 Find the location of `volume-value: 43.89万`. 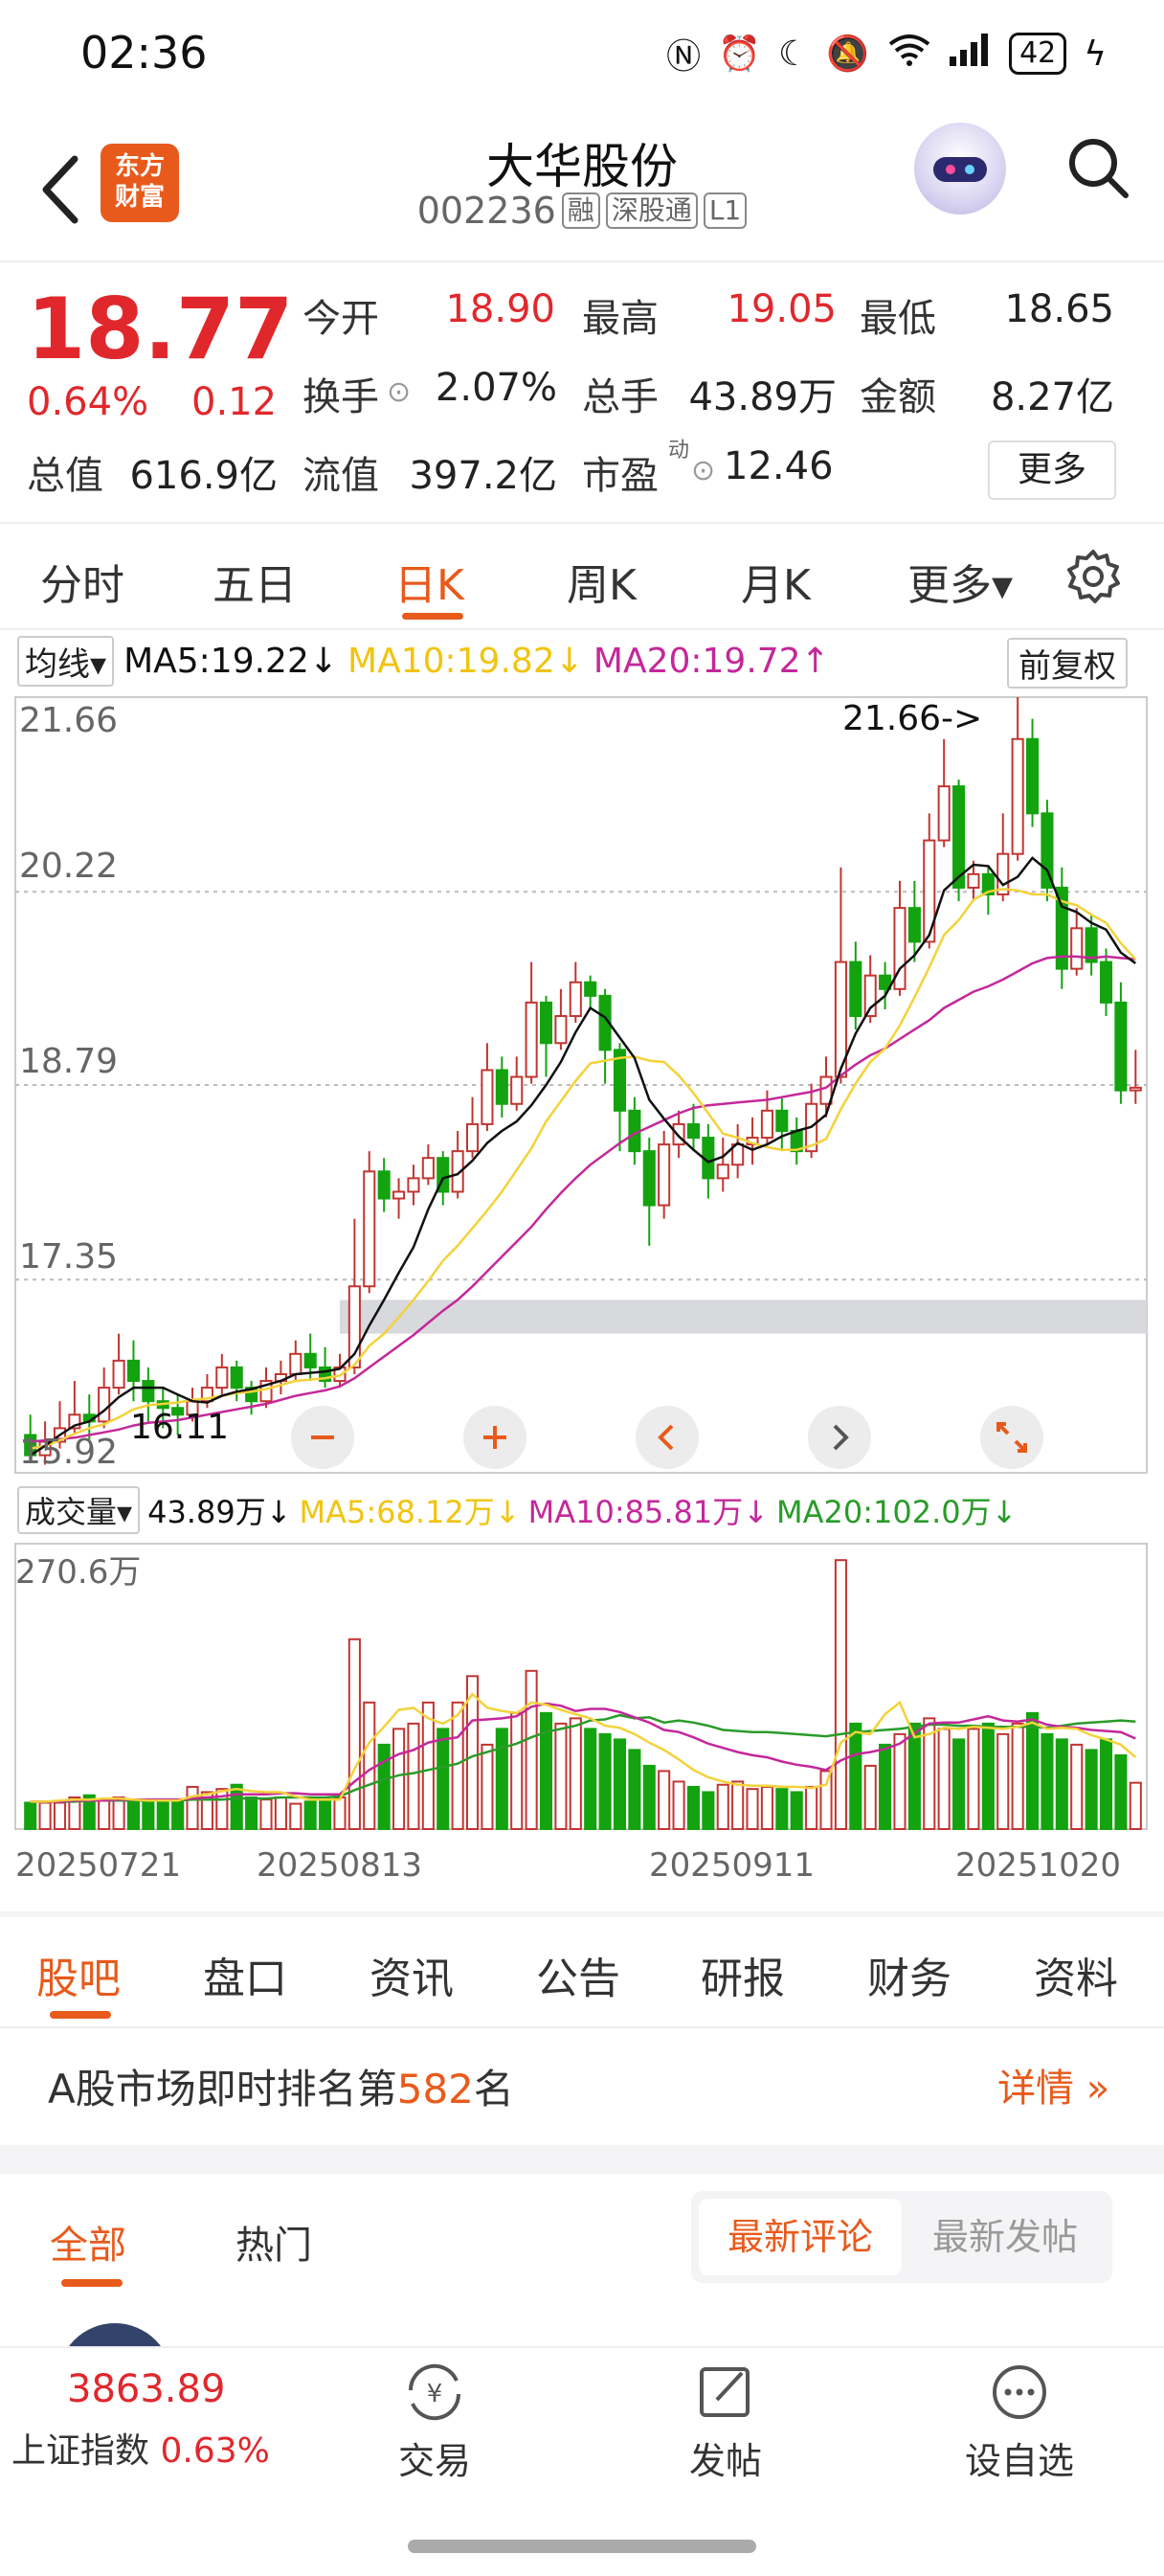

volume-value: 43.89万 is located at coordinates (762, 397).